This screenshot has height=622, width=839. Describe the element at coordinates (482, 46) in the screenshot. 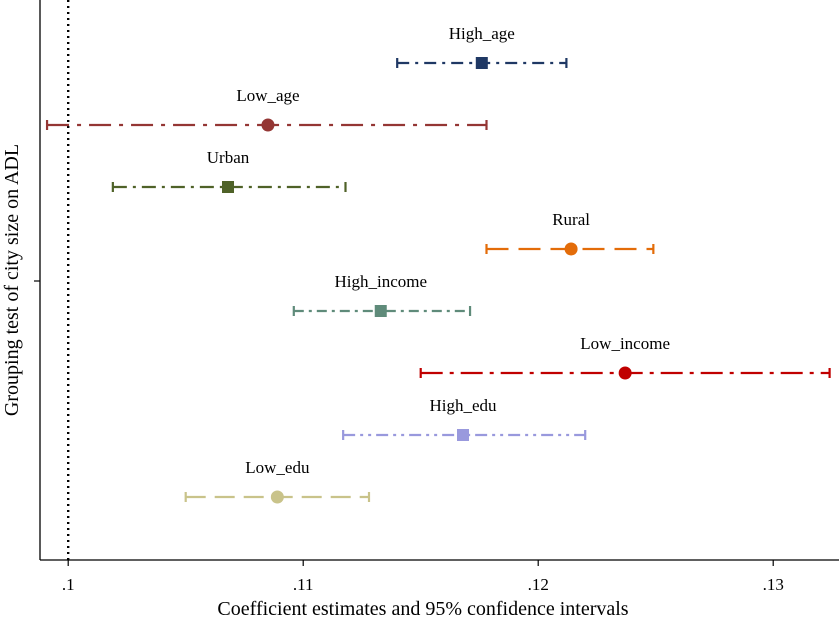

I see `series-high-age: High_age` at that location.